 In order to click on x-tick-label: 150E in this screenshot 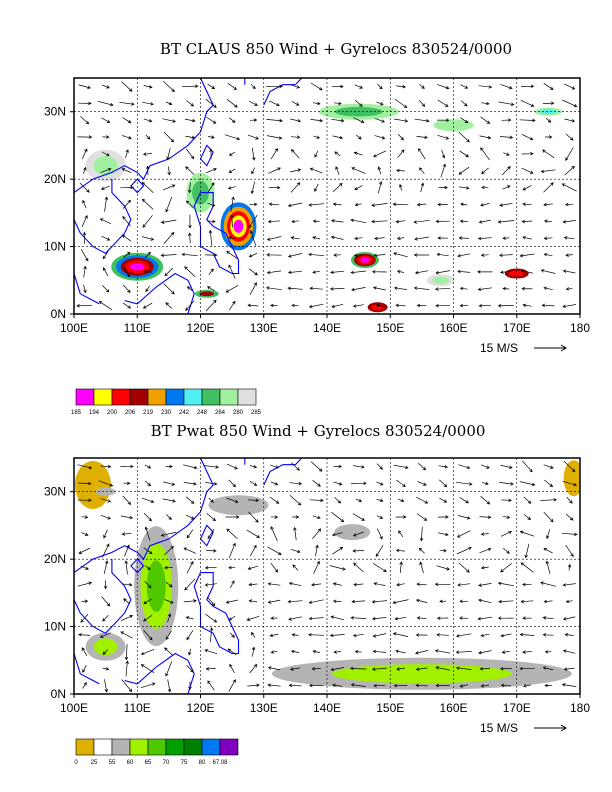, I will do `click(390, 328)`.